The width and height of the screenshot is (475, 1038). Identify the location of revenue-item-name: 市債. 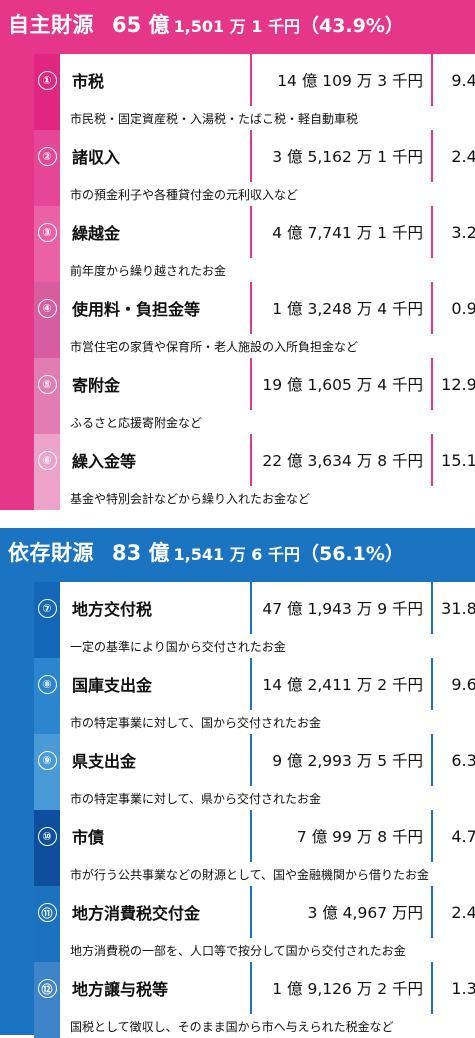
(155, 836).